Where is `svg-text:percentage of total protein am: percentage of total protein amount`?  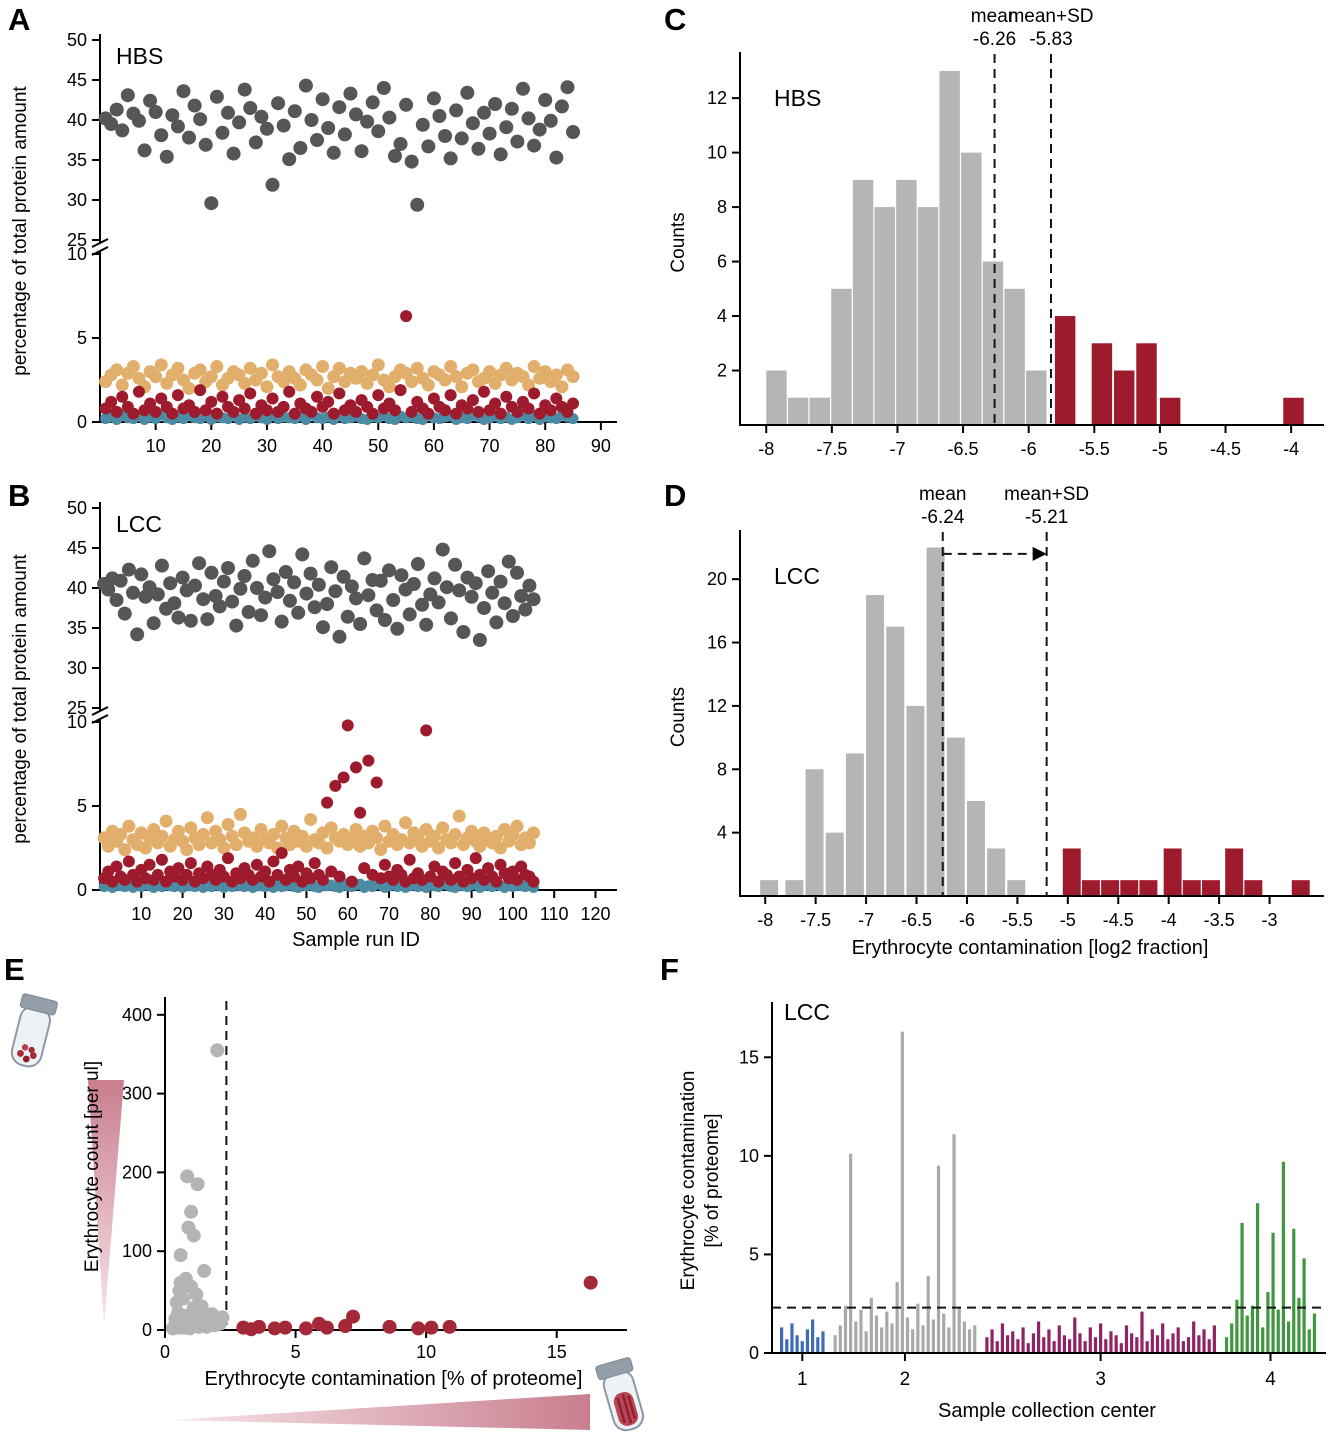 svg-text:percentage of total protein am: percentage of total protein amount is located at coordinates (20, 699).